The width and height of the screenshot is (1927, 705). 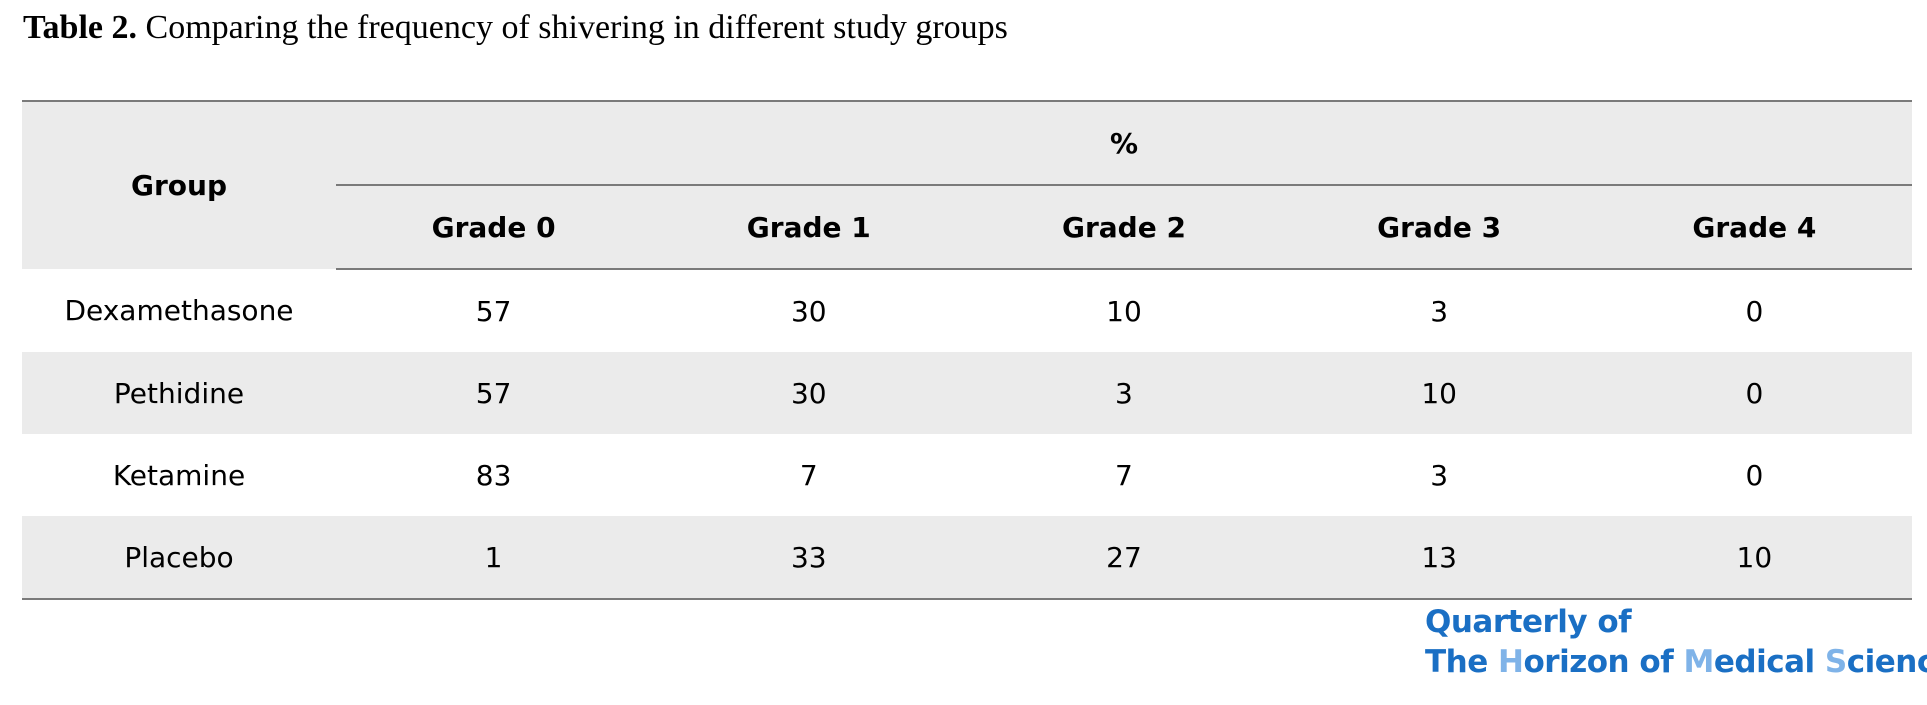 I want to click on logo-part-highlight: S, so click(x=1835, y=662).